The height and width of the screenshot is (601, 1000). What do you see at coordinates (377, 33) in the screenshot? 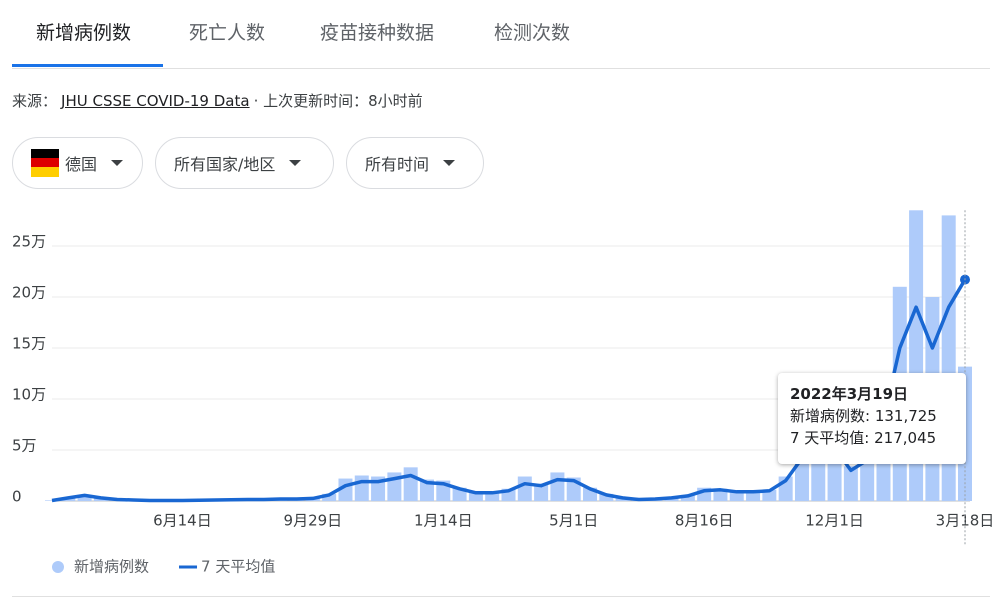
I see `tab: 疫苗接种数据` at bounding box center [377, 33].